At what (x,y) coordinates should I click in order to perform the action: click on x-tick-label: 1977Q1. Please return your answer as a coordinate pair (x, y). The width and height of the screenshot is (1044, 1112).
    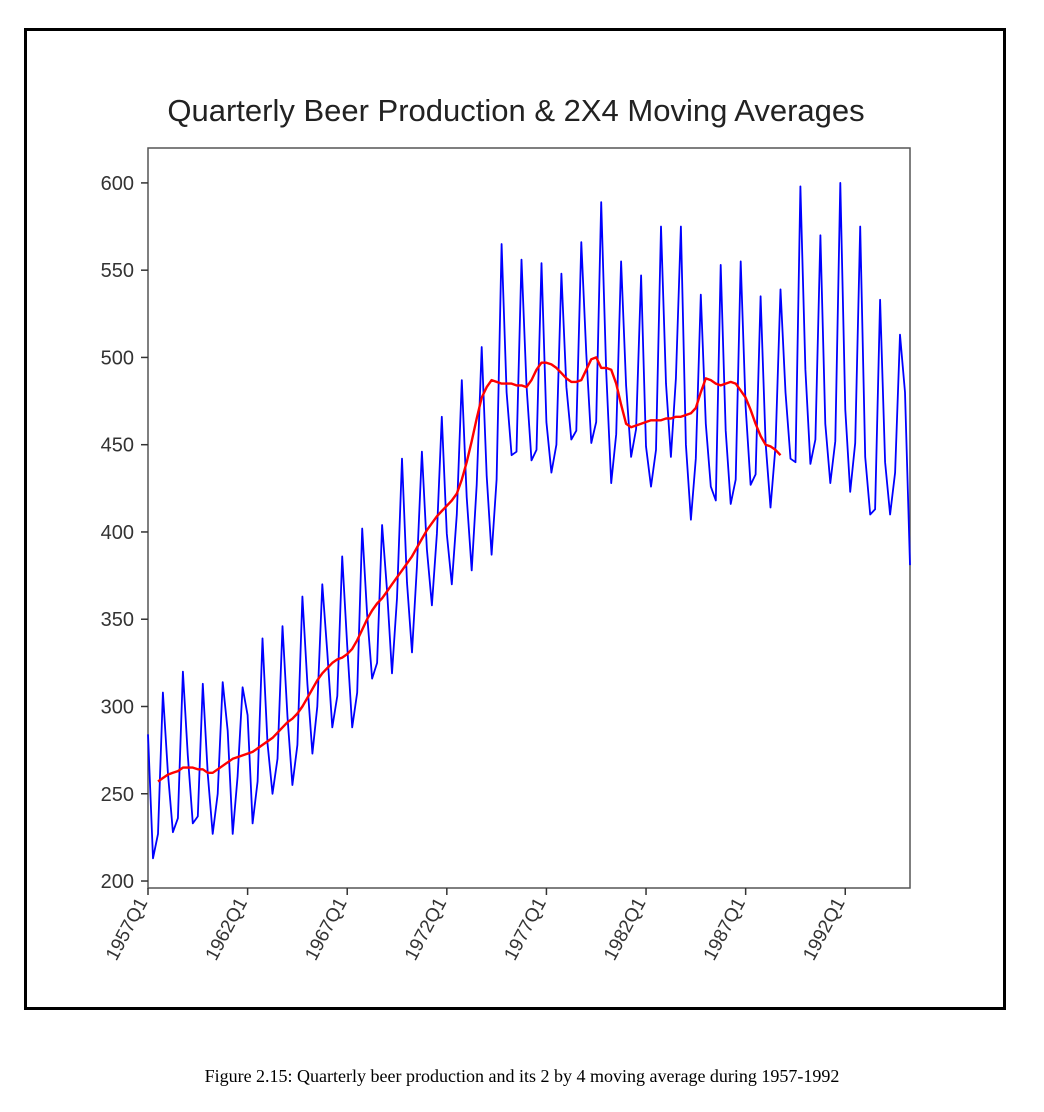
    Looking at the image, I should click on (526, 929).